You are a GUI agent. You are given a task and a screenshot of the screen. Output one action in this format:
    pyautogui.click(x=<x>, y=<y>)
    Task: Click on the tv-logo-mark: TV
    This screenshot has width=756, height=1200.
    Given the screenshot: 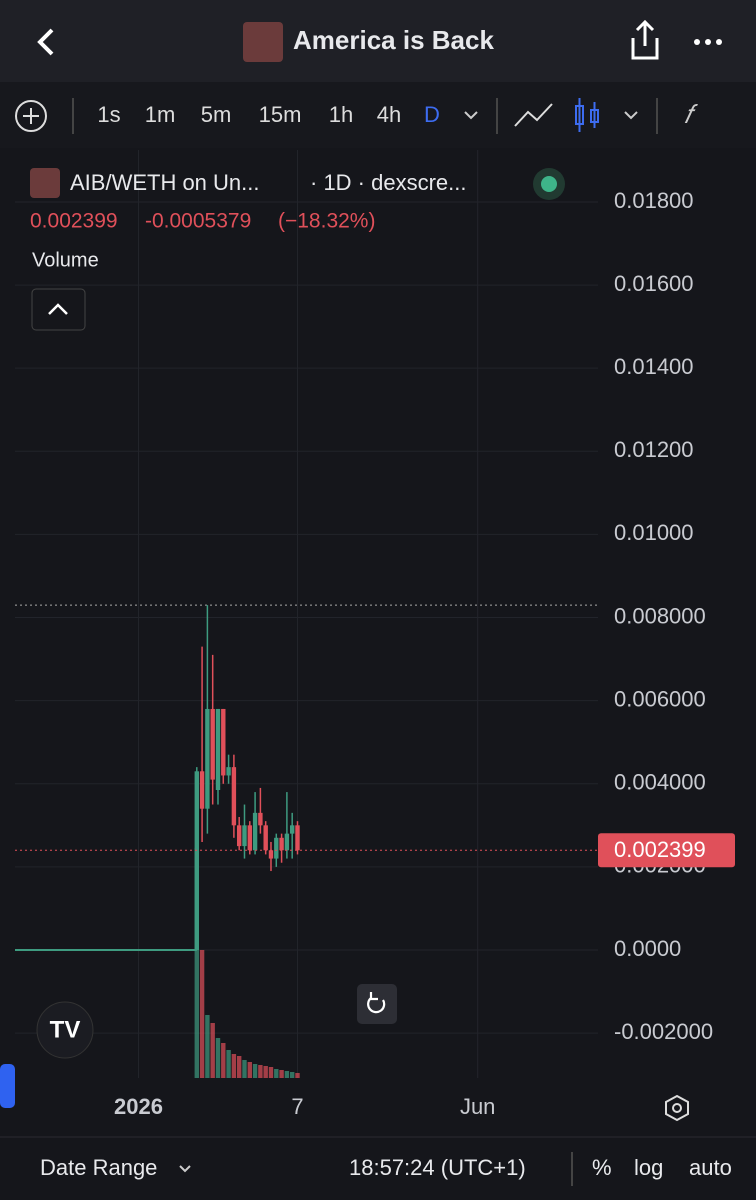 What is the action you would take?
    pyautogui.click(x=65, y=1029)
    